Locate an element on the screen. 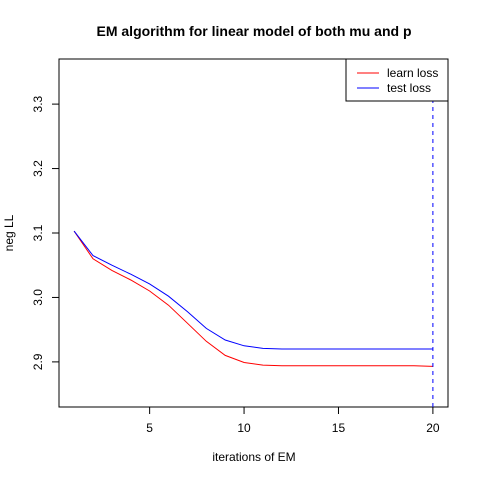 This screenshot has height=480, width=480. x-axis: 5 10 15 20 is located at coordinates (293, 421).